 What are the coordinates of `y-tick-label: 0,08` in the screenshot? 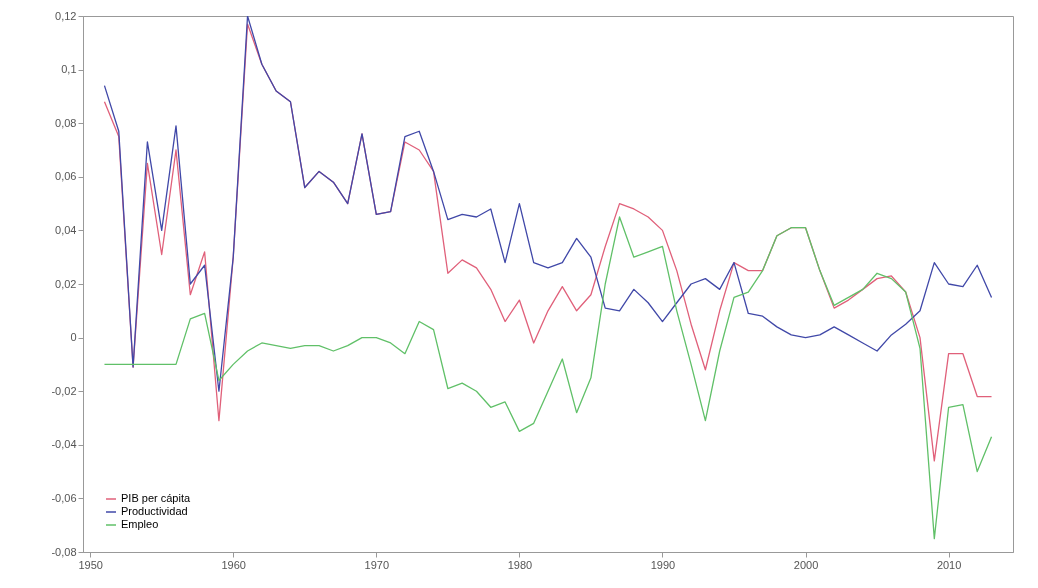 It's located at (66, 122).